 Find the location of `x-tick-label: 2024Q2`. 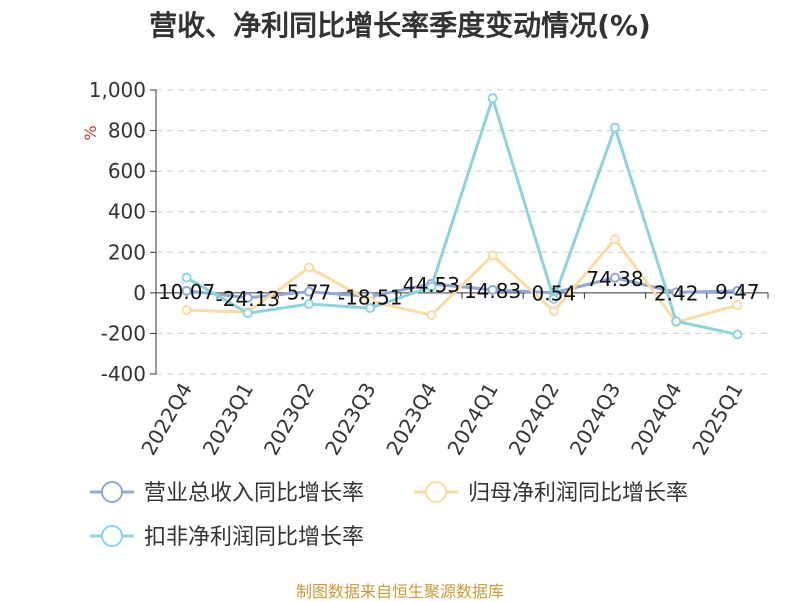

x-tick-label: 2024Q2 is located at coordinates (534, 419).